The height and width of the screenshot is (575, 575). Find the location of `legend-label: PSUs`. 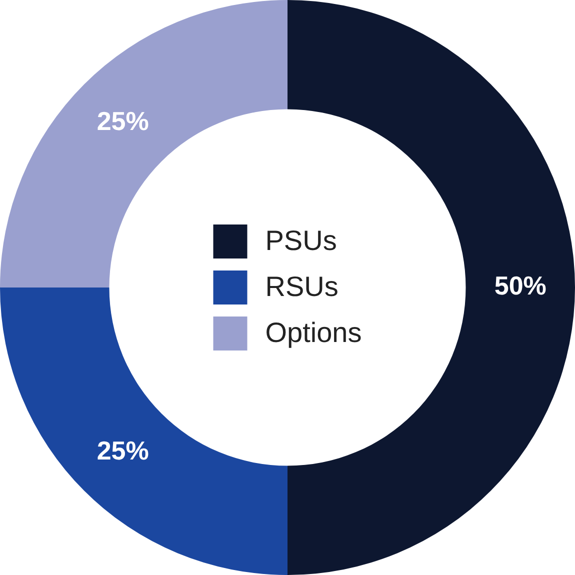

legend-label: PSUs is located at coordinates (301, 240).